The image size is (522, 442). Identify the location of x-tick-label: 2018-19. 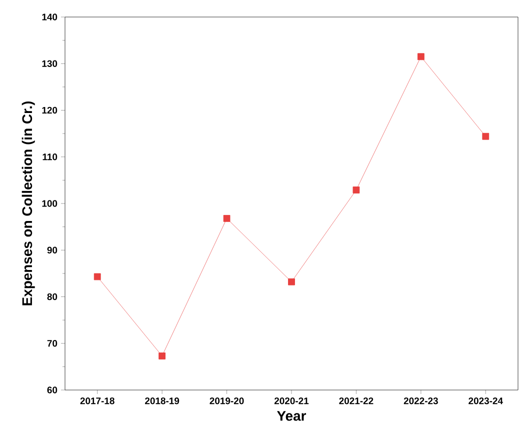
(162, 401).